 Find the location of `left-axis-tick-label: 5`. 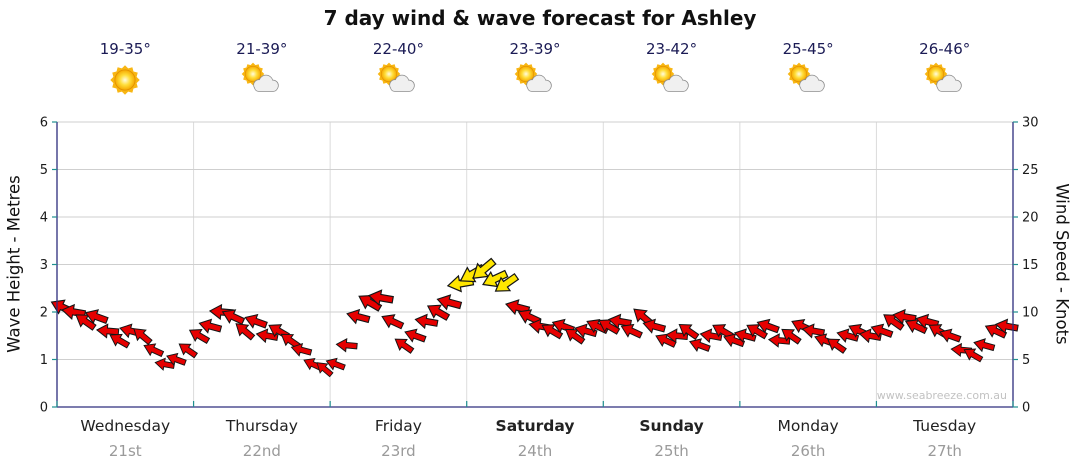

left-axis-tick-label: 5 is located at coordinates (44, 170).